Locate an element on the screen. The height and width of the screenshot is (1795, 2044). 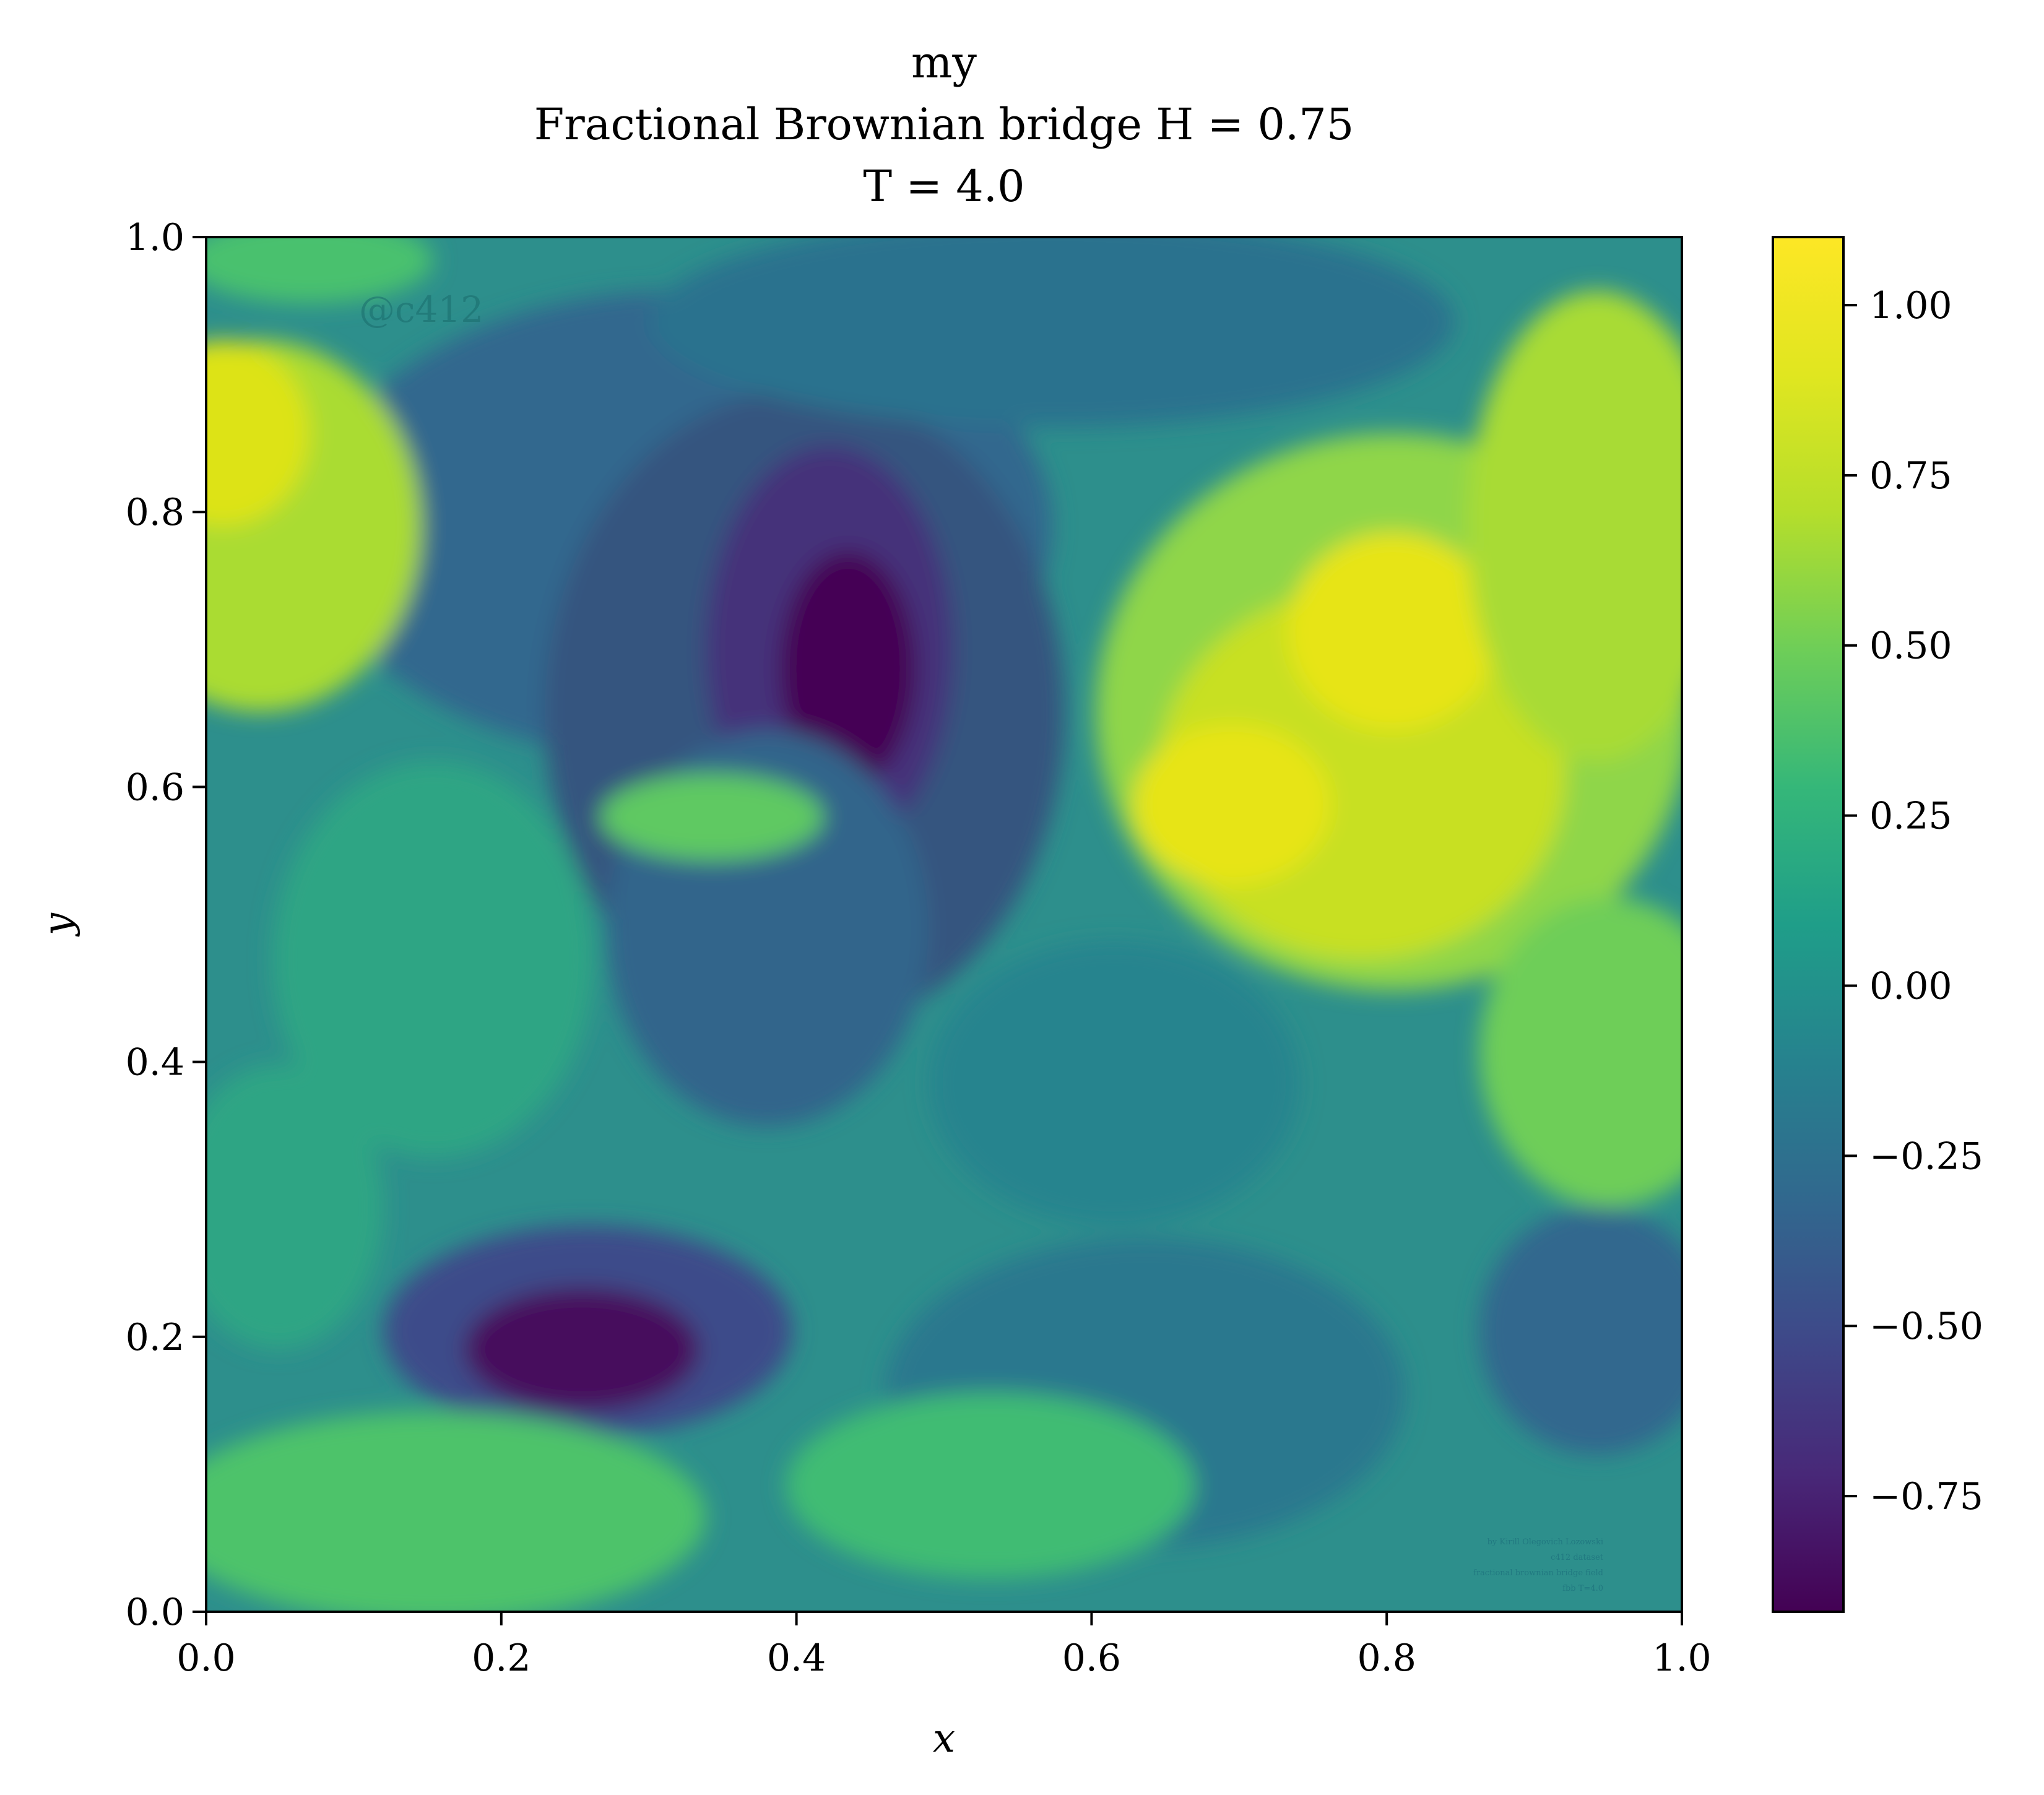
y-tick-label: 0.4 is located at coordinates (155, 1062).